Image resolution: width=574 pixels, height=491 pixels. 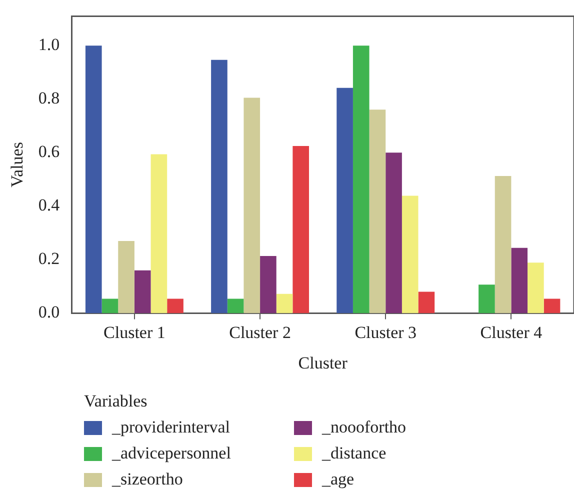 I want to click on y-tick-label: 0.0, so click(x=49, y=312).